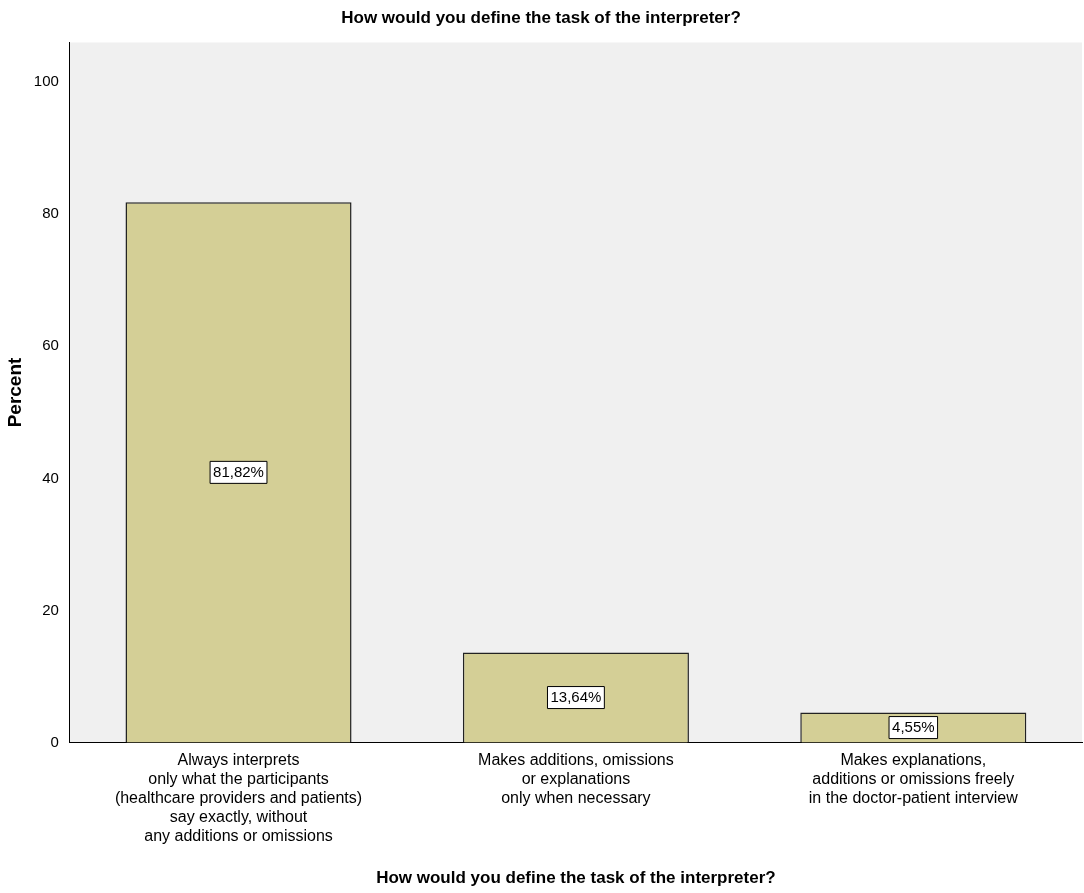  What do you see at coordinates (576, 878) in the screenshot?
I see `x-axis-title: How would you define the task of the interpreter?` at bounding box center [576, 878].